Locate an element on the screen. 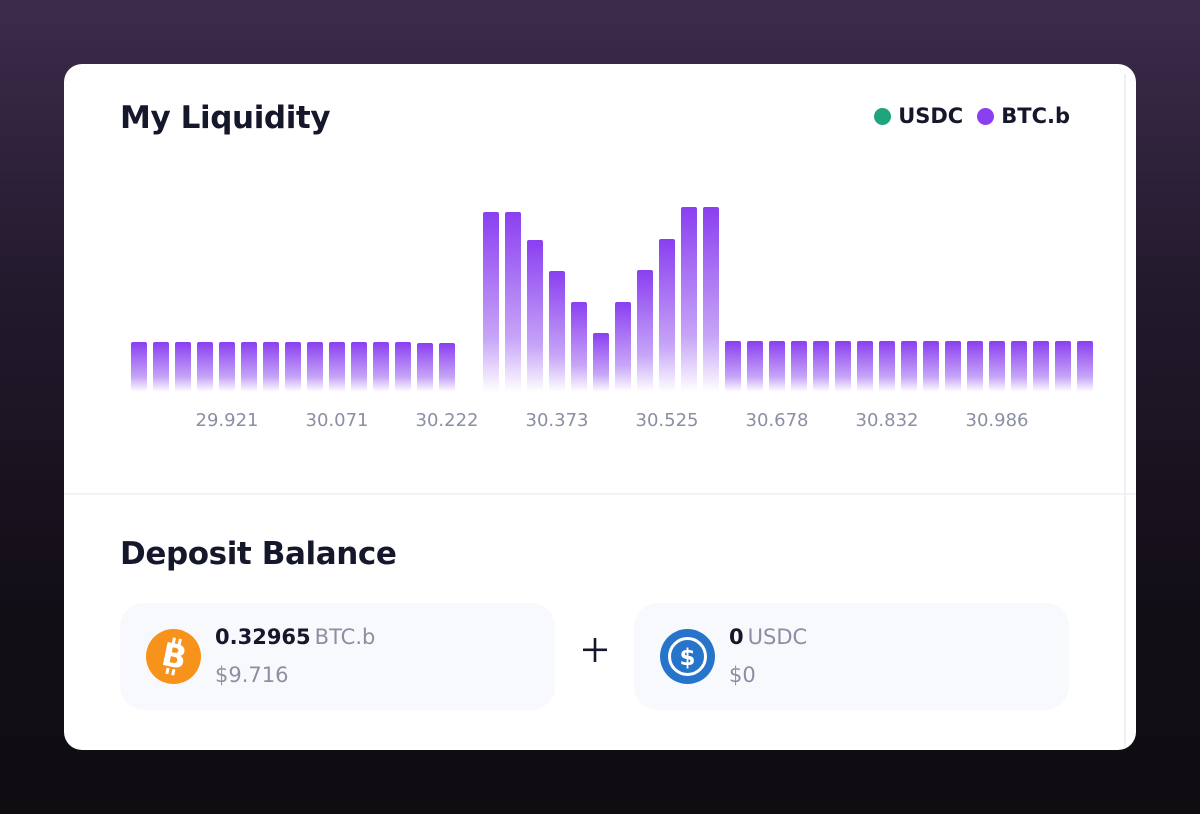 This screenshot has width=1200, height=814. bitcoin-icon: B is located at coordinates (173, 656).